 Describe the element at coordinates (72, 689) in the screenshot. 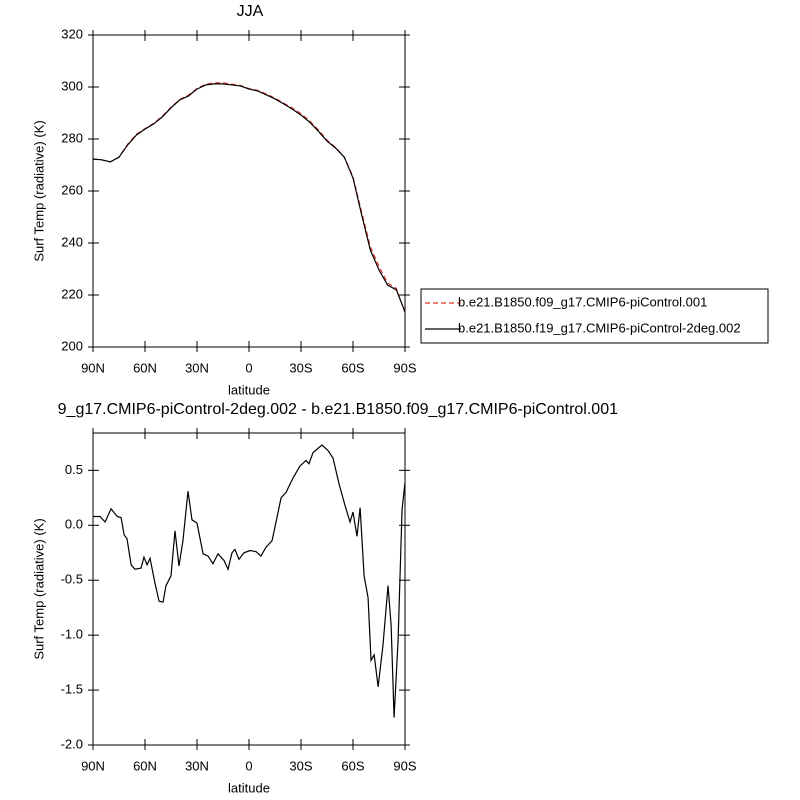

I see `y-tick-label: -1.5` at that location.